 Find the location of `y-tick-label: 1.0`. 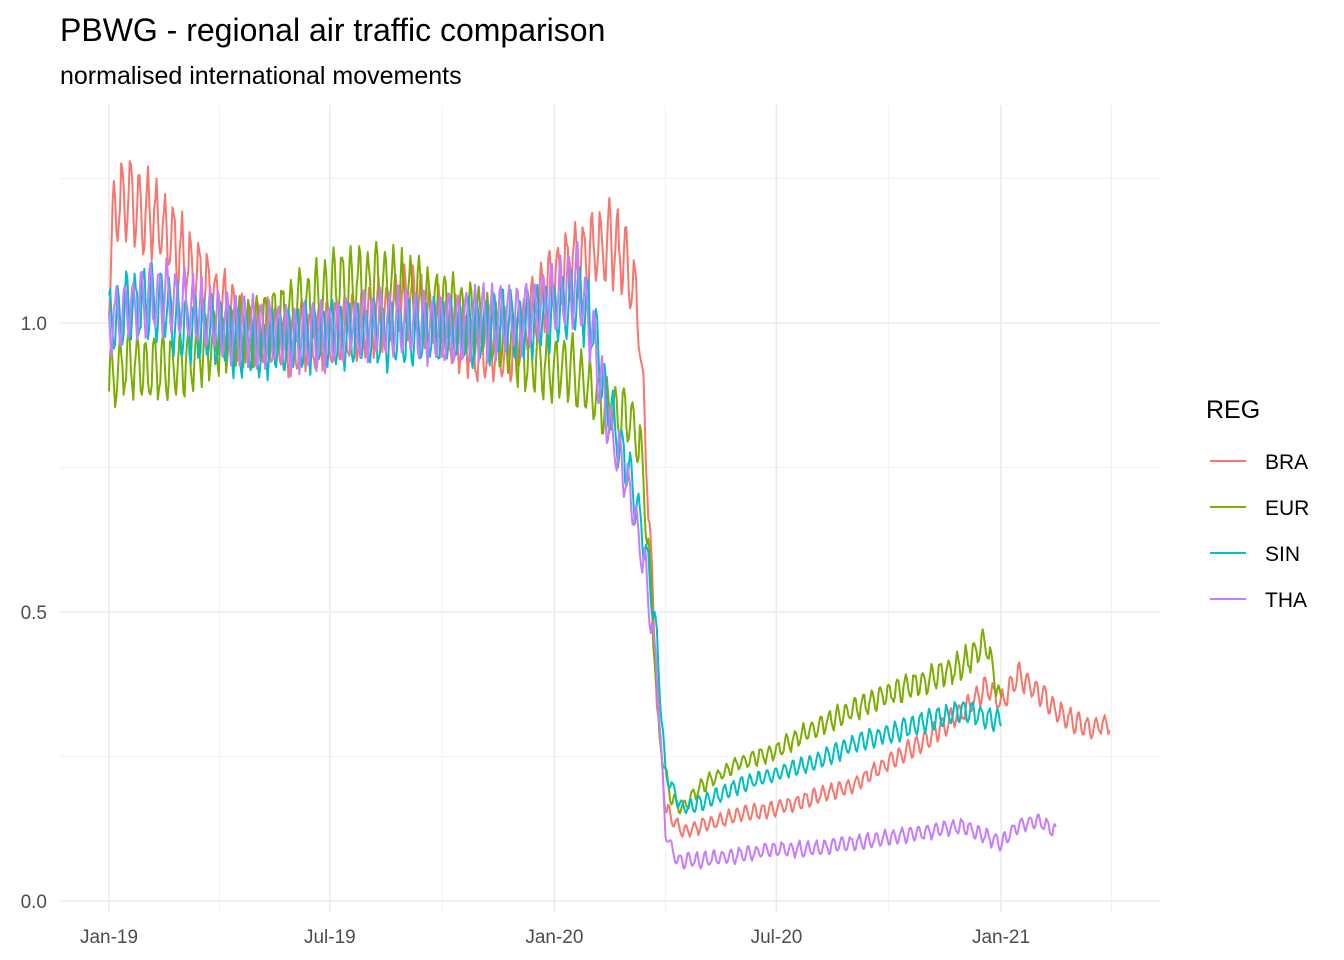

y-tick-label: 1.0 is located at coordinates (34, 324).